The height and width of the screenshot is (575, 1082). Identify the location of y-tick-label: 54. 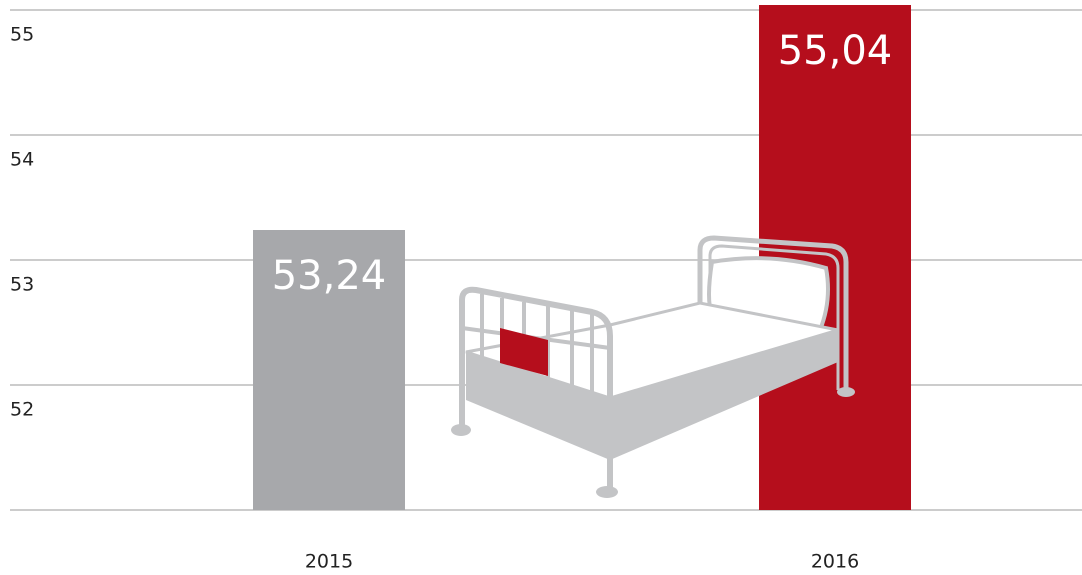
(22, 160).